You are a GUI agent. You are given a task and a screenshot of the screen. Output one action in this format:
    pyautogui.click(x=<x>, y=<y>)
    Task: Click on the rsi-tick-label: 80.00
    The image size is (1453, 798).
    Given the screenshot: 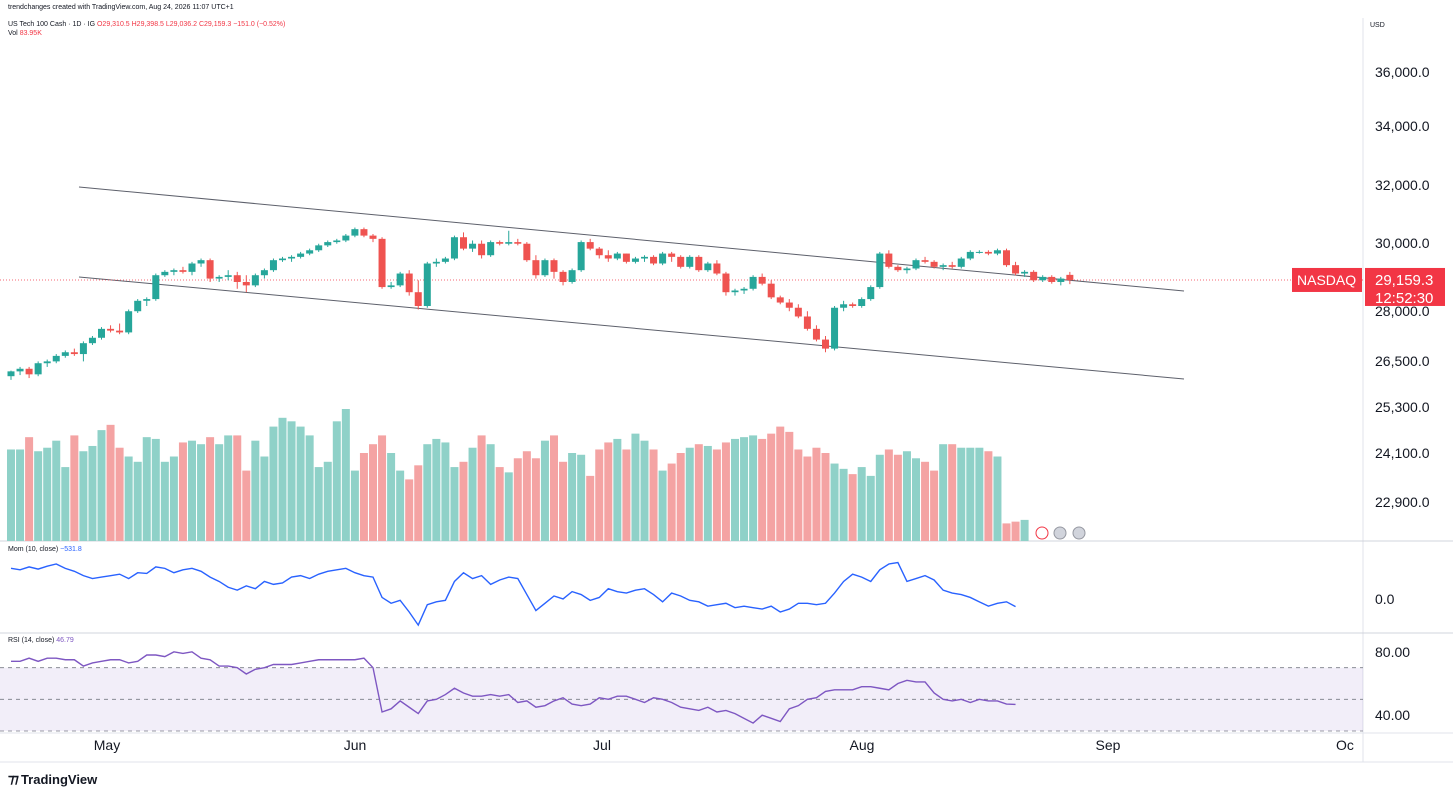 What is the action you would take?
    pyautogui.click(x=1392, y=652)
    